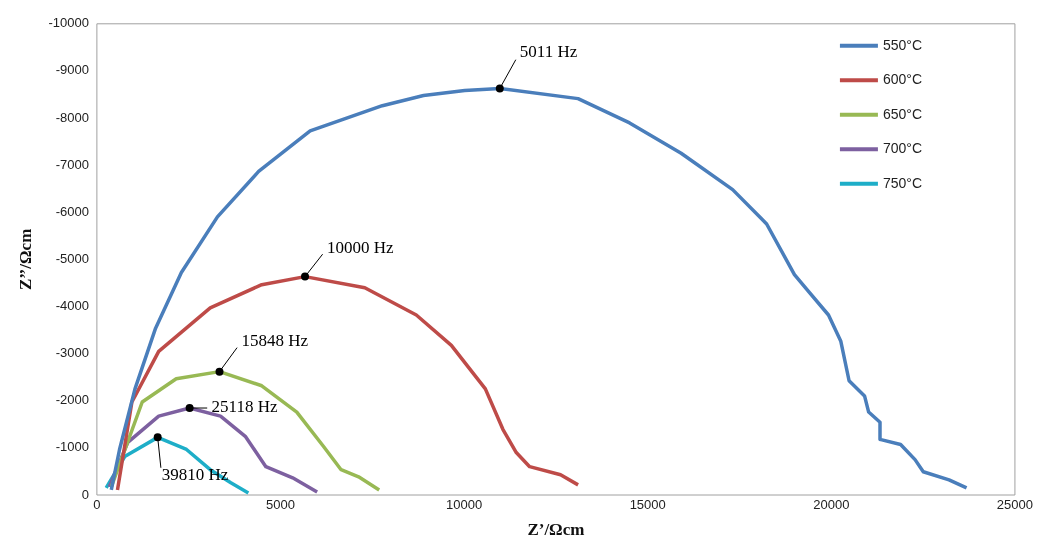 The height and width of the screenshot is (557, 1044). I want to click on annotation: 25118 Hz, so click(244, 407).